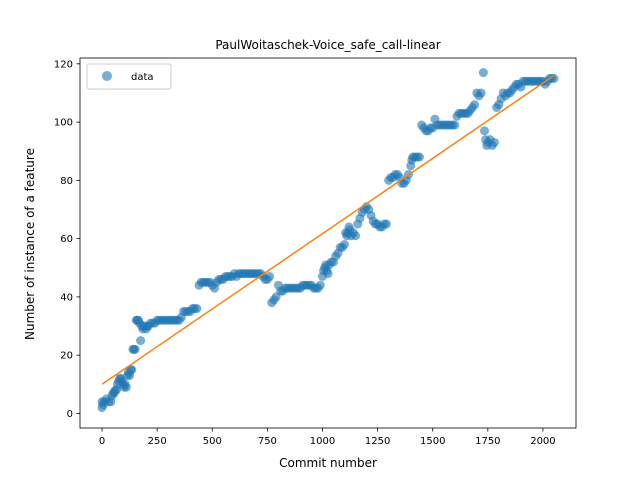 Image resolution: width=640 pixels, height=480 pixels. Describe the element at coordinates (432, 441) in the screenshot. I see `x-tick-label: 1500` at that location.